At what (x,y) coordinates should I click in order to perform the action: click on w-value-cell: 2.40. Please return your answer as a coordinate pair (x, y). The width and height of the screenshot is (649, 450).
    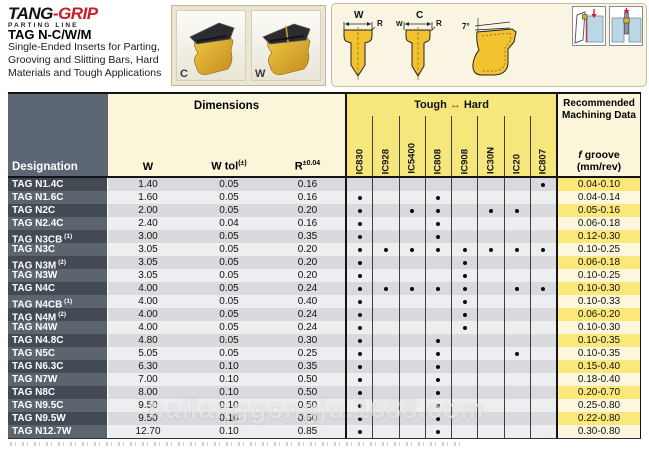
    Looking at the image, I should click on (148, 223).